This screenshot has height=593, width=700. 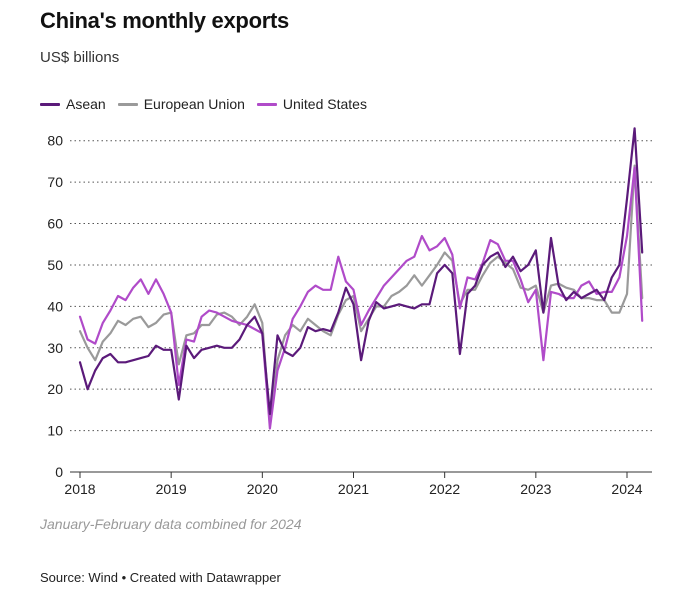 I want to click on chart-footer: Source: Wind • Created with Datawrapper, so click(x=160, y=577).